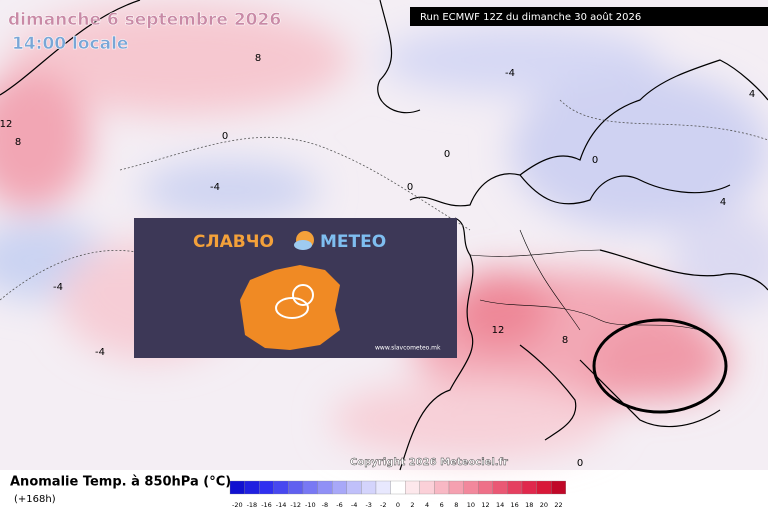  What do you see at coordinates (471, 505) in the screenshot?
I see `colorbar-label: 10` at bounding box center [471, 505].